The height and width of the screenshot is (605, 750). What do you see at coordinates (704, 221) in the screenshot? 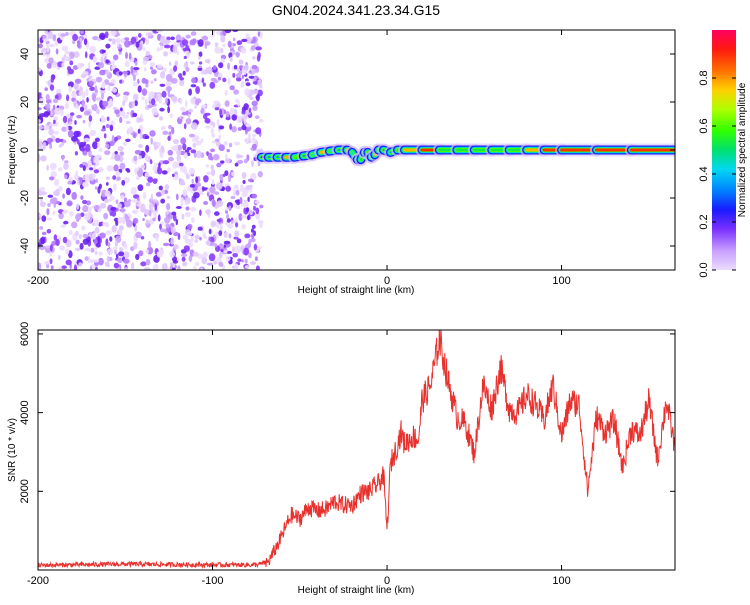
I see `colorbar-tick-label: 0.2` at bounding box center [704, 221].